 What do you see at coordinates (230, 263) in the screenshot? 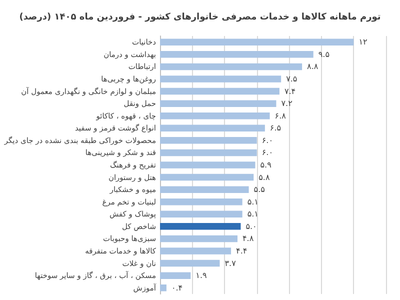
I see `data-label: ۳.۷` at bounding box center [230, 263].